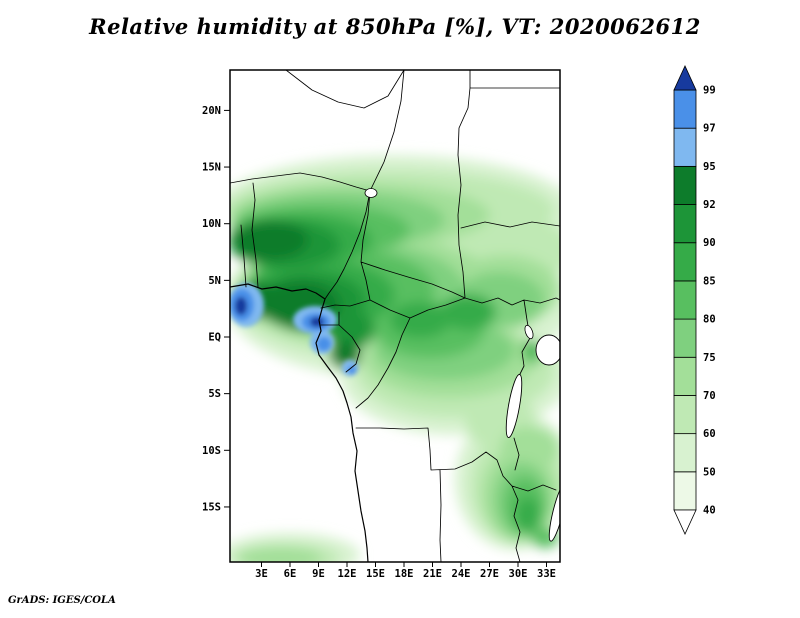 Image resolution: width=800 pixels, height=618 pixels. I want to click on lake-victoria, so click(547, 350).